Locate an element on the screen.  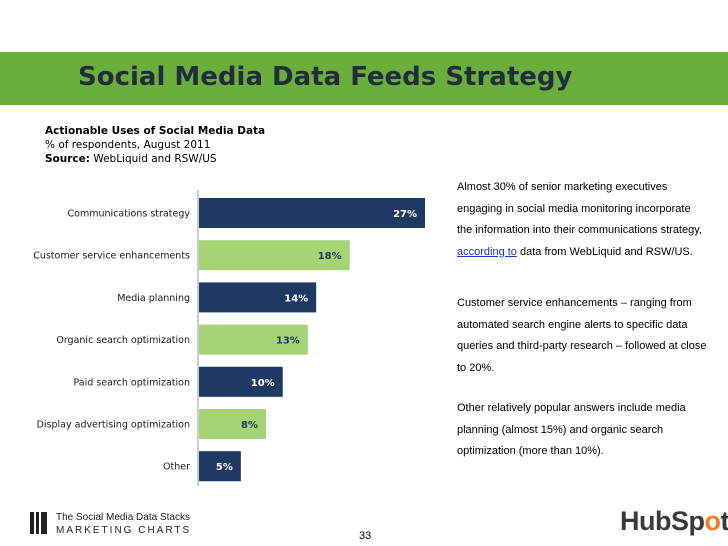
value-label-3: 13% is located at coordinates (288, 341).